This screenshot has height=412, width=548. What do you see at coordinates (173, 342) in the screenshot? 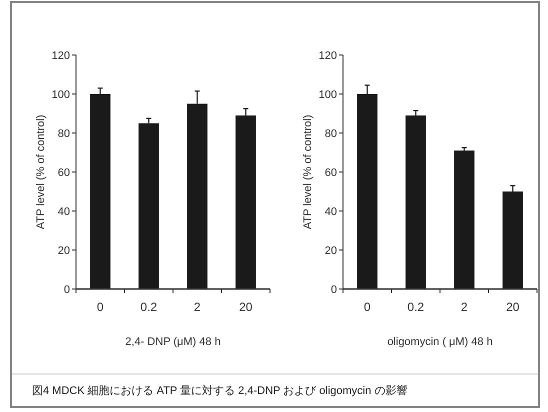
I see `x-axis-title: 2,4- DNP (μM) 48 h` at bounding box center [173, 342].